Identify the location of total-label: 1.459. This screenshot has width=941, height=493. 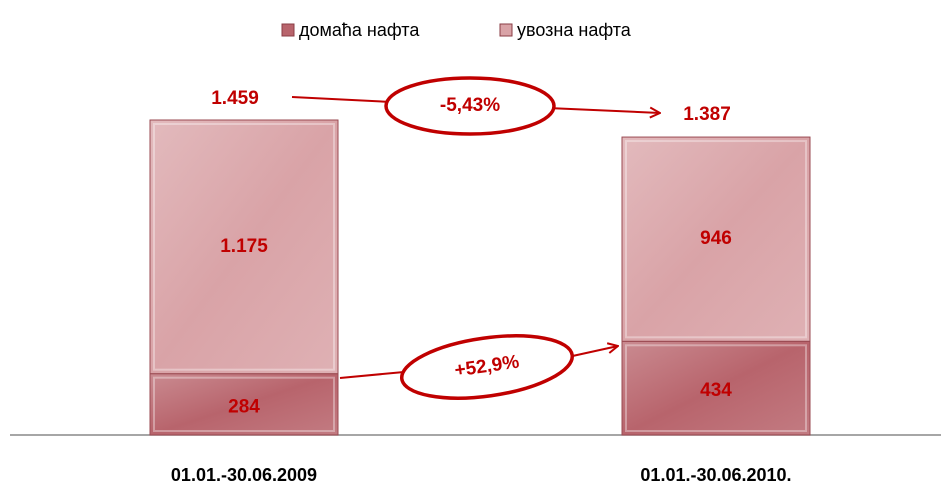
(235, 98).